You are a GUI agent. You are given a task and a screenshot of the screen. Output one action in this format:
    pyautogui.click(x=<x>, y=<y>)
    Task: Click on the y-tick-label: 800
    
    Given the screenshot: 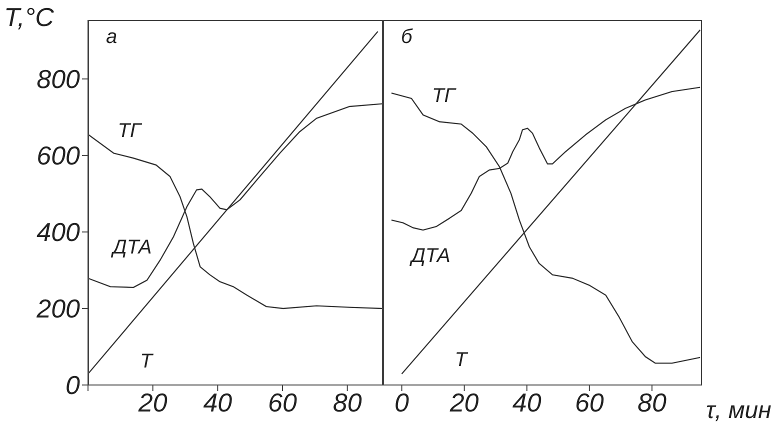 What is the action you would take?
    pyautogui.click(x=58, y=79)
    